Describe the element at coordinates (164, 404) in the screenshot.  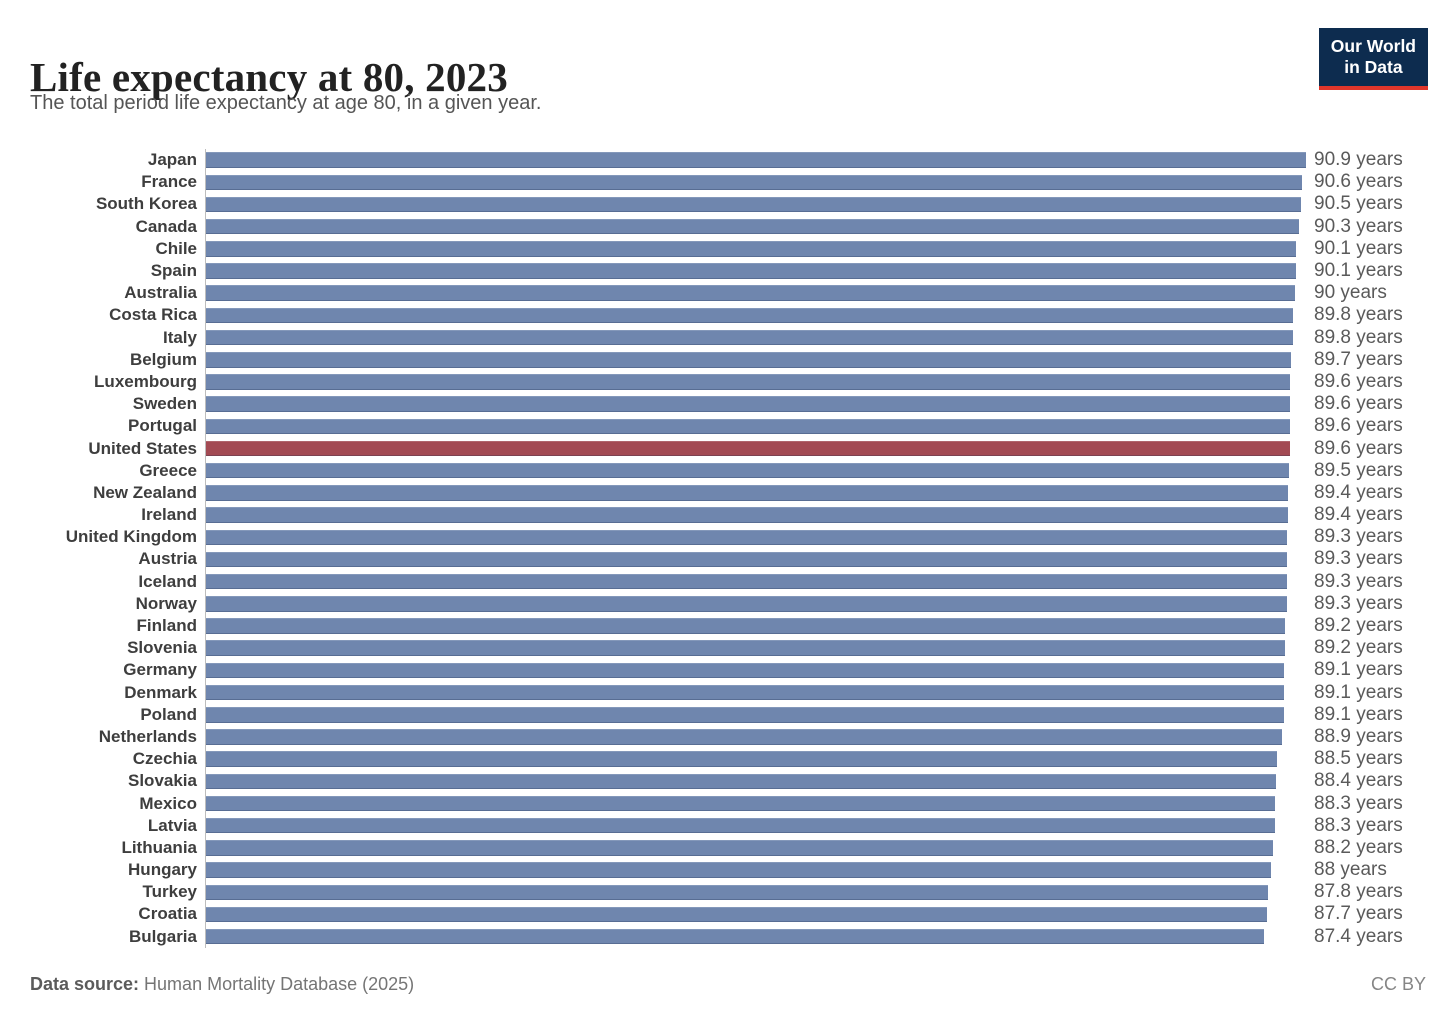
I see `country-label: Sweden` at that location.